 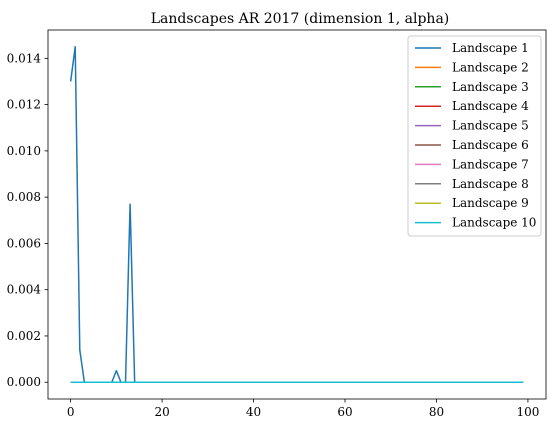 What do you see at coordinates (253, 412) in the screenshot?
I see `x-tick-label: 40` at bounding box center [253, 412].